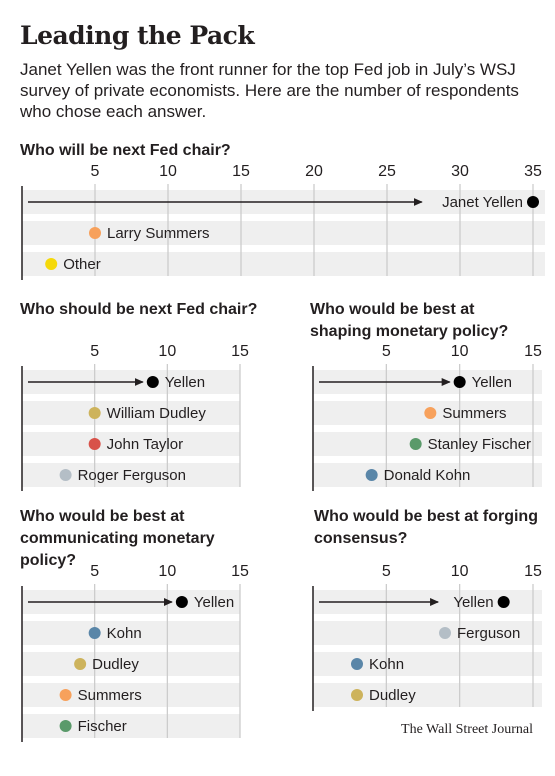  What do you see at coordinates (482, 202) in the screenshot?
I see `data-label: Janet Yellen` at bounding box center [482, 202].